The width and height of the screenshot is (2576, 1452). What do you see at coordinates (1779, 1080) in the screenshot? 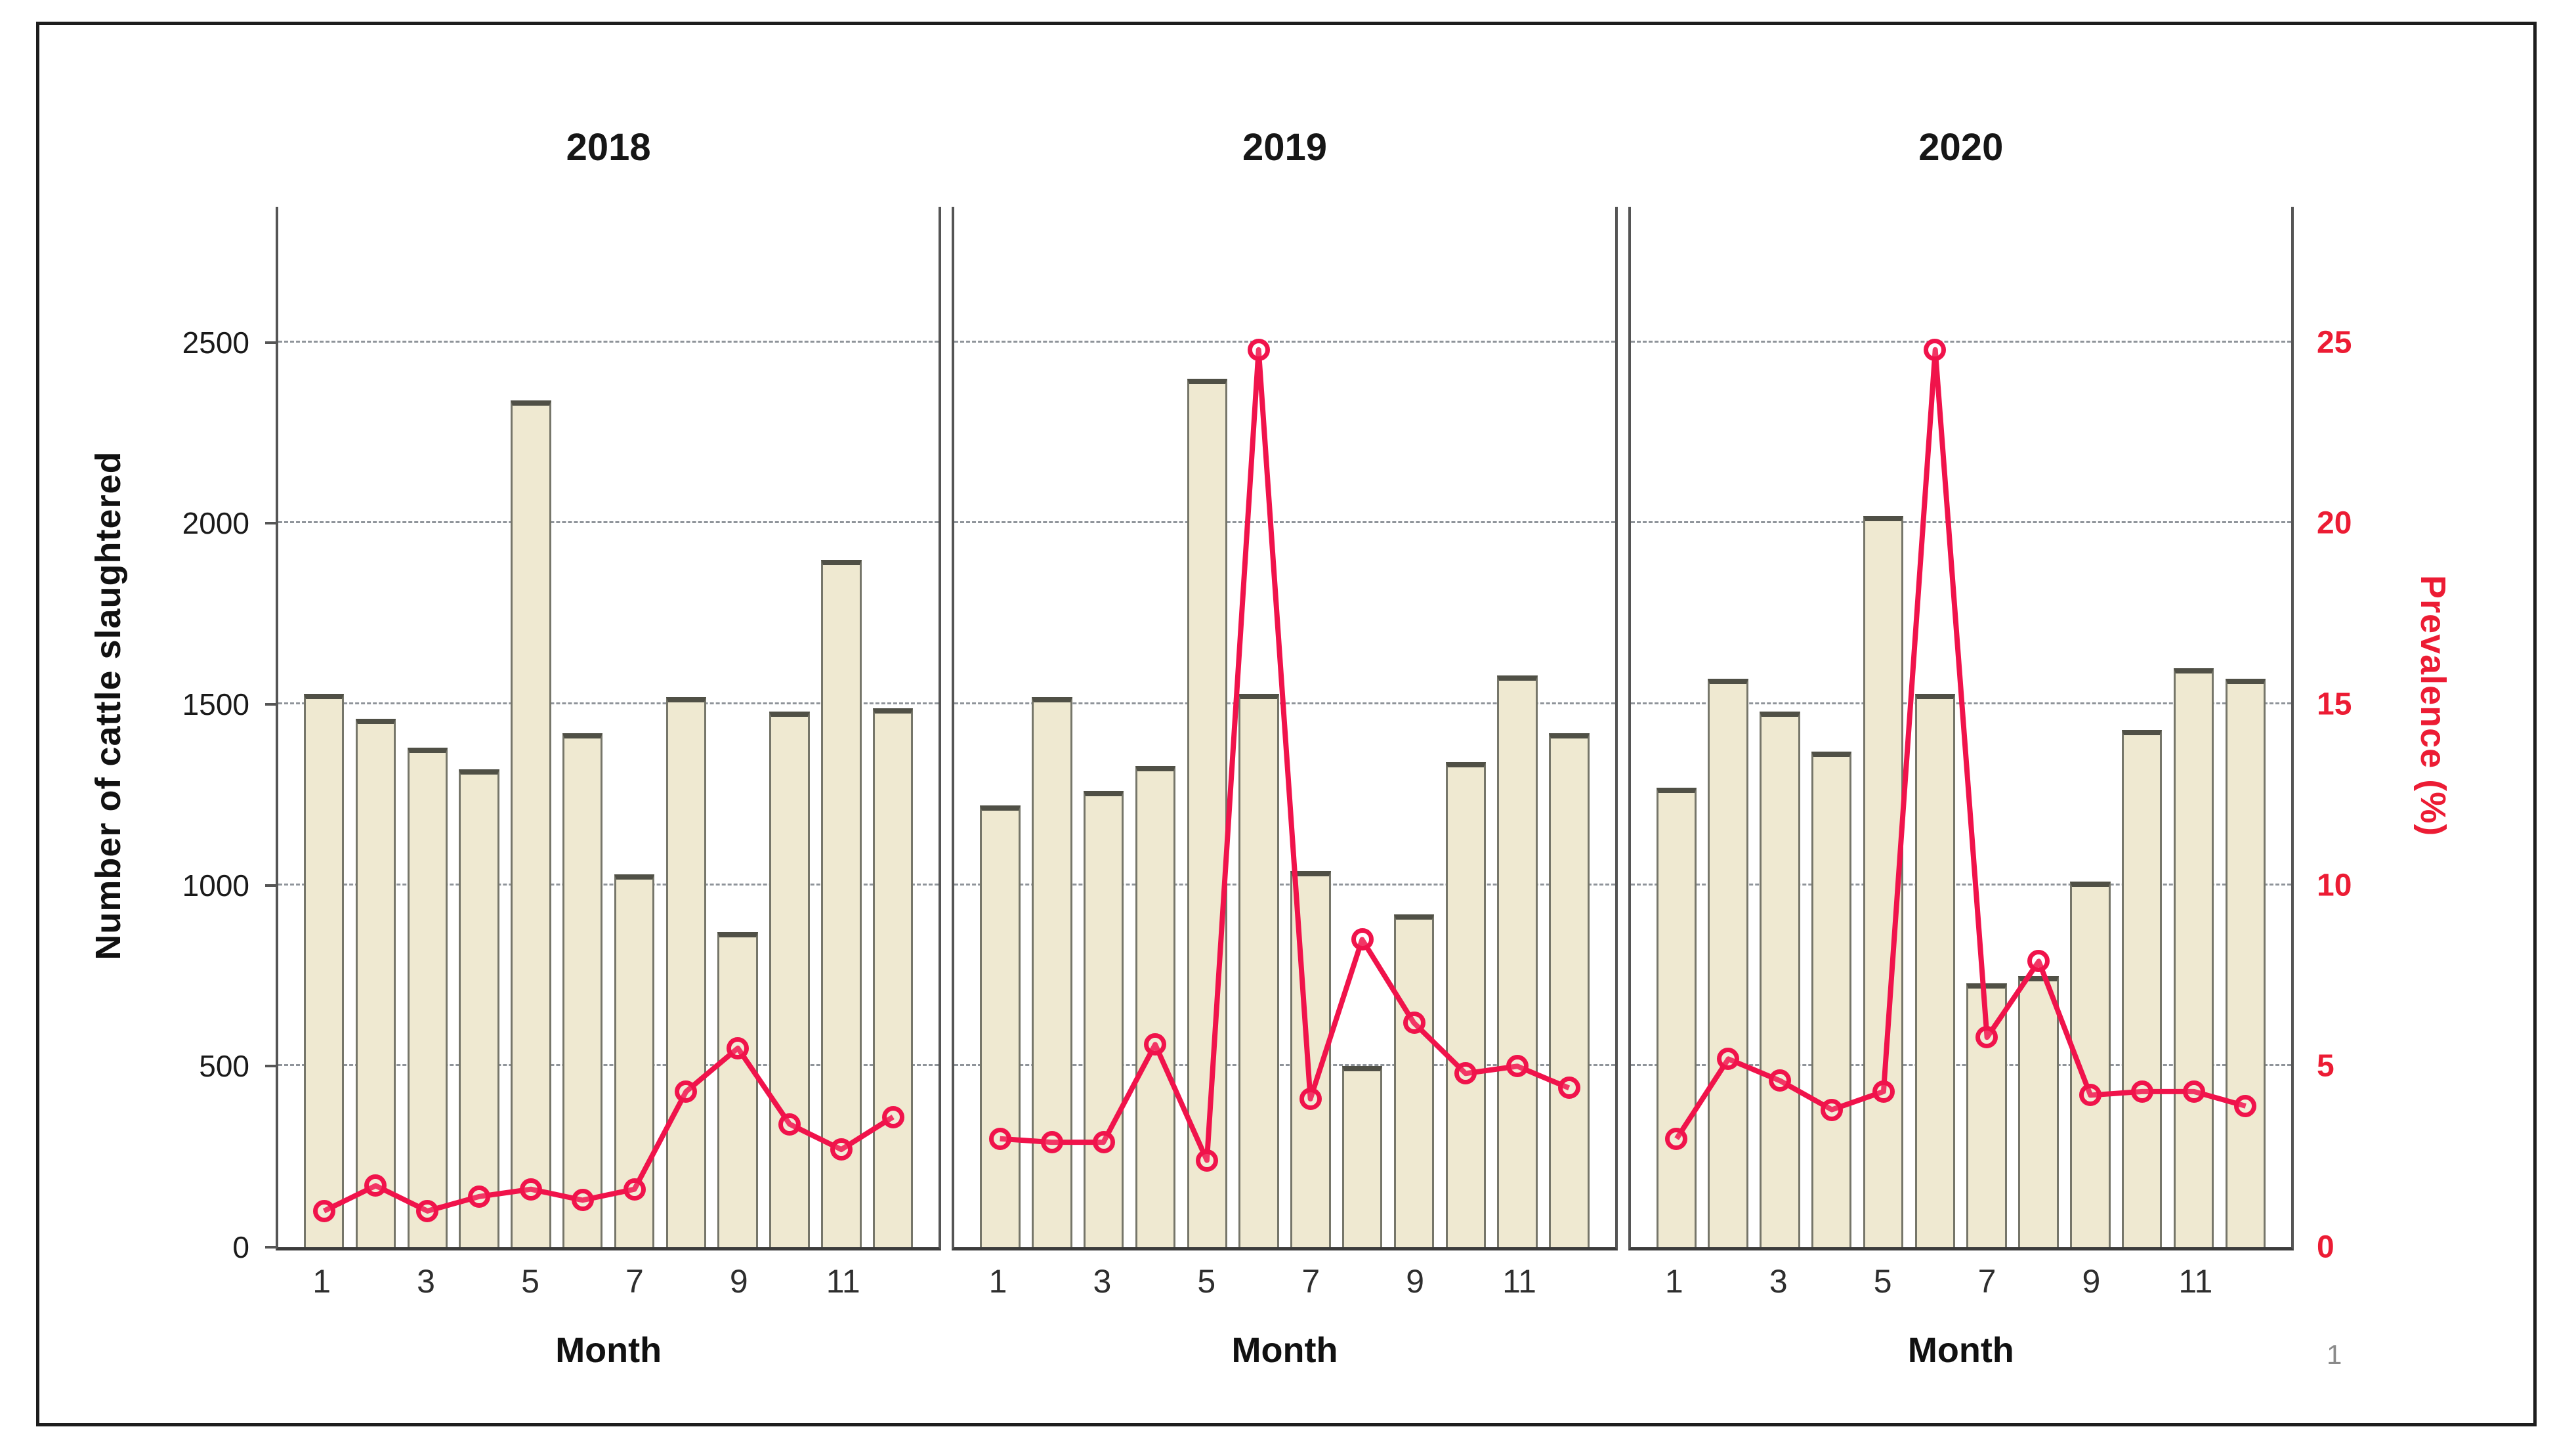
I see `marker-2020-m3` at bounding box center [1779, 1080].